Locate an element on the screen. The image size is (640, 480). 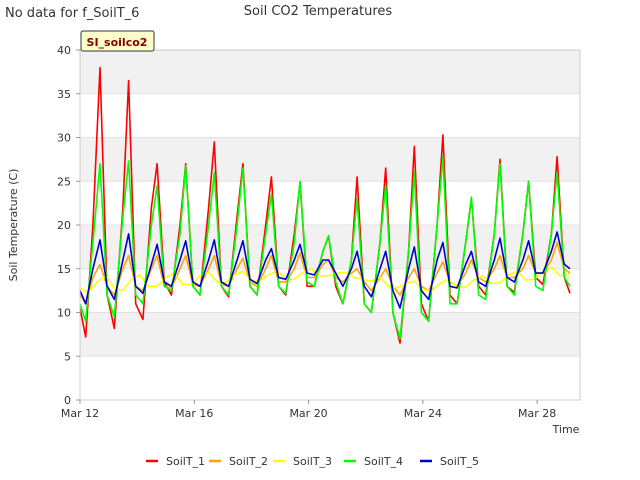
y-tick-label: 0 is located at coordinates (67, 400).